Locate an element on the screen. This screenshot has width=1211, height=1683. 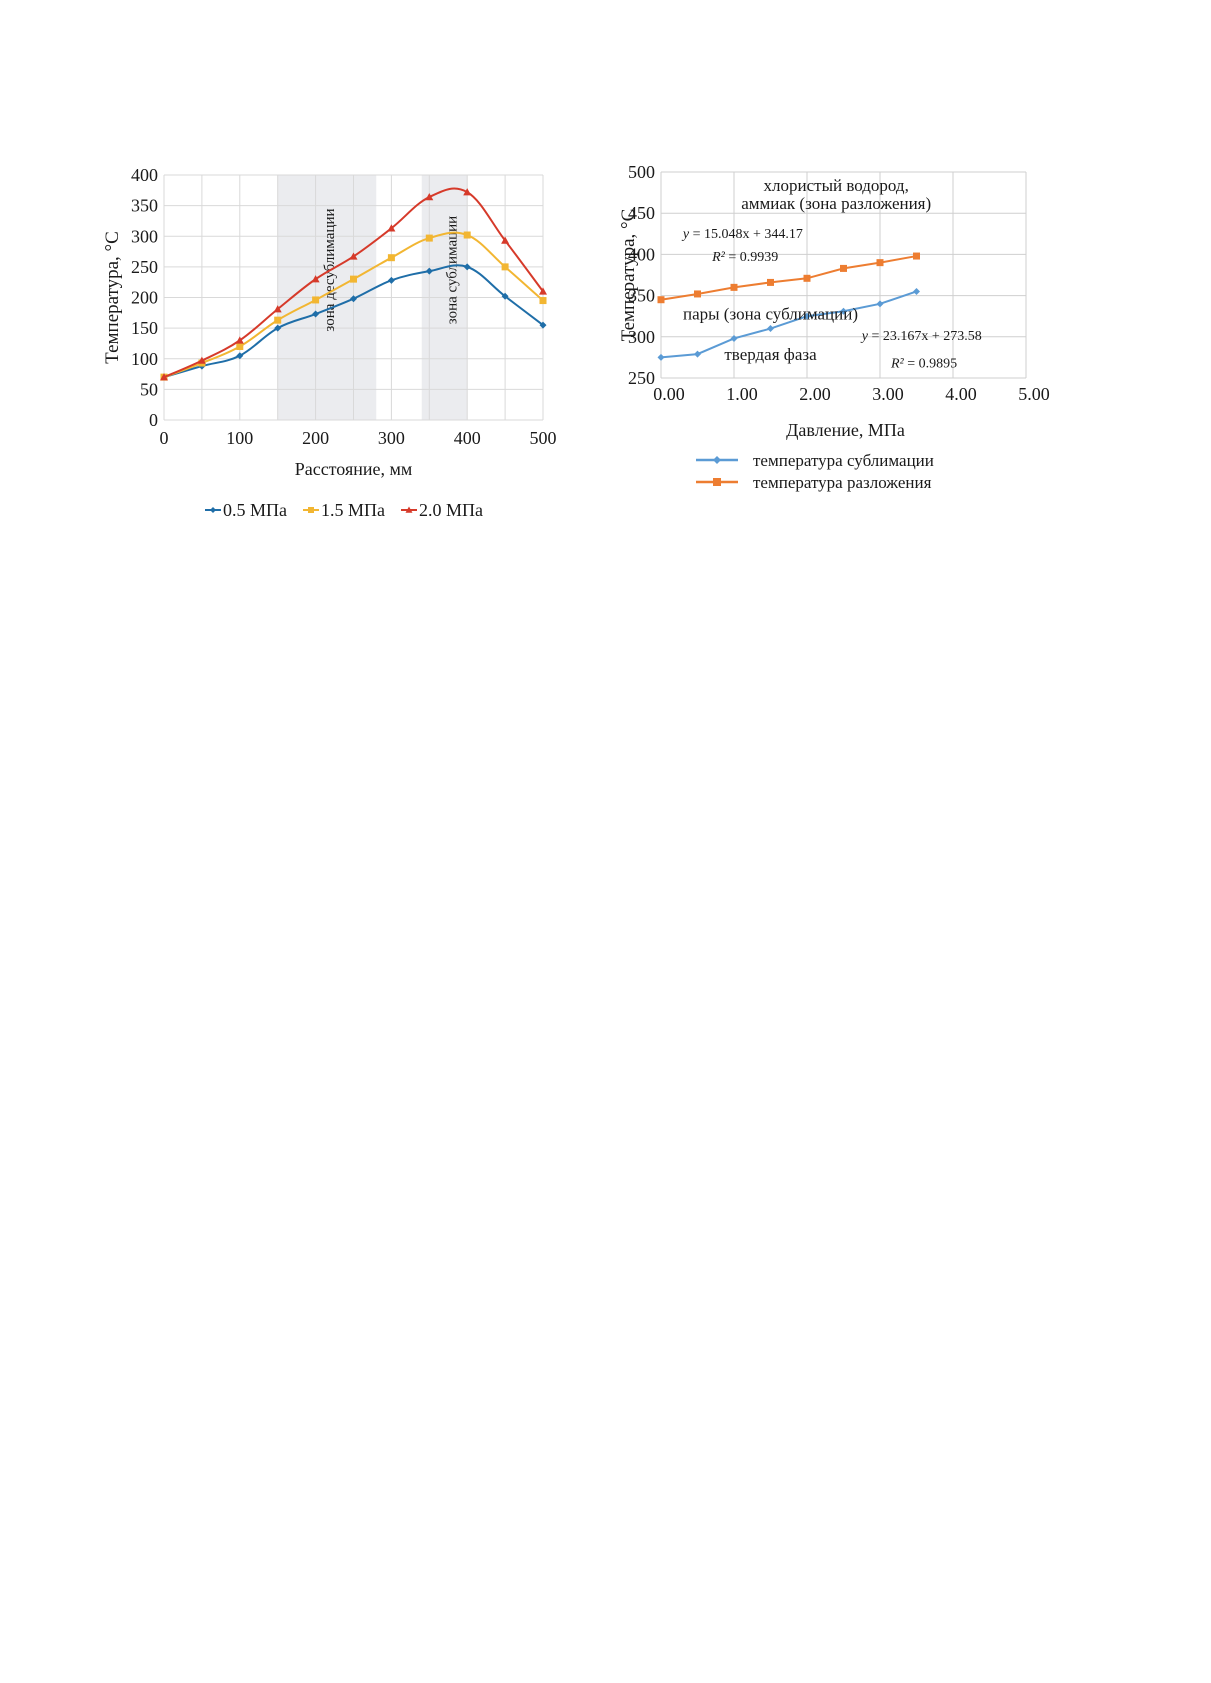
y-tick-label: 150 is located at coordinates (144, 328).